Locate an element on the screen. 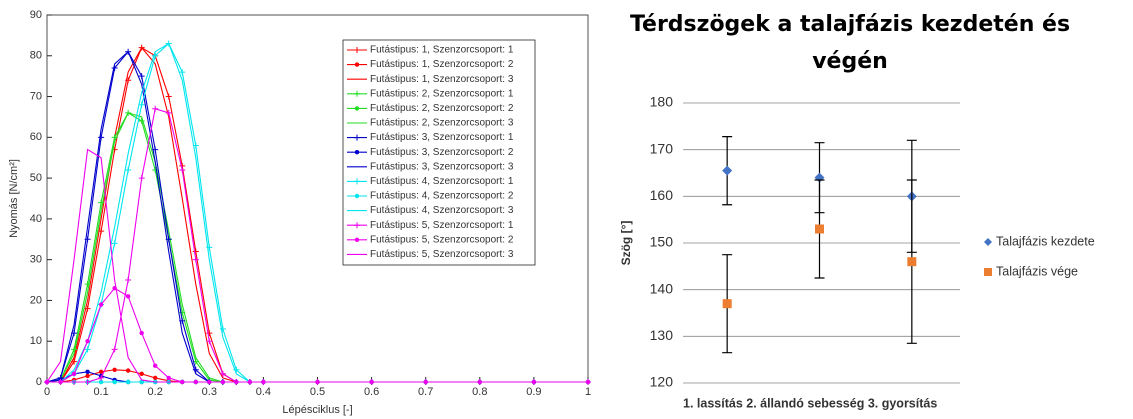 This screenshot has height=419, width=1133. y-tick-label: 120 is located at coordinates (662, 382).